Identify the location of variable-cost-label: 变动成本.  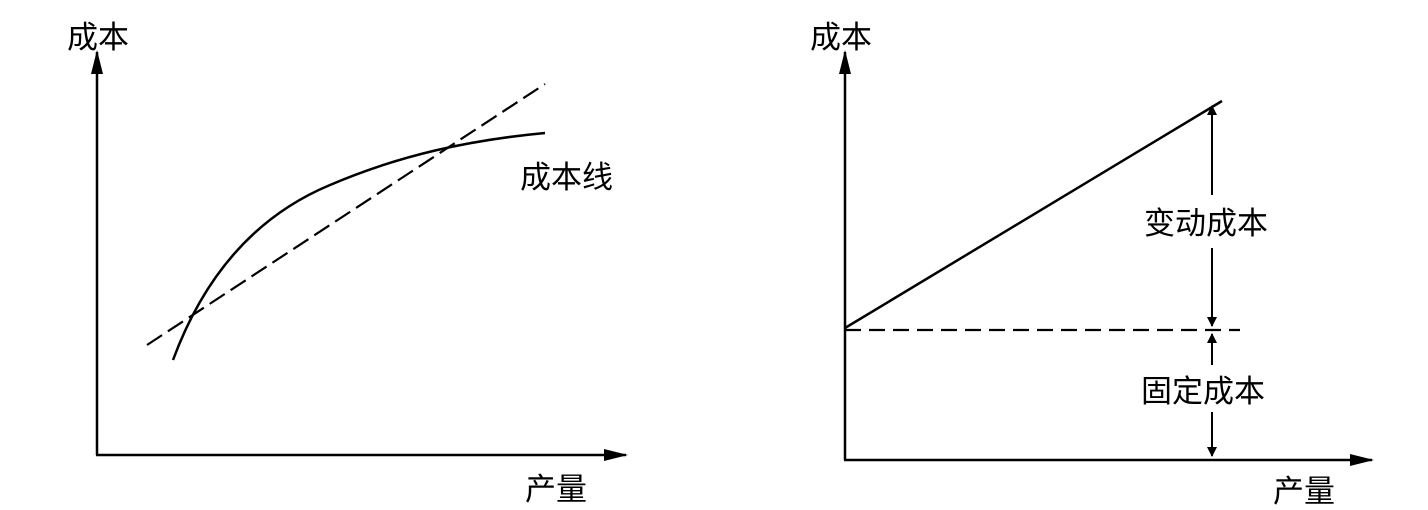
(1206, 224).